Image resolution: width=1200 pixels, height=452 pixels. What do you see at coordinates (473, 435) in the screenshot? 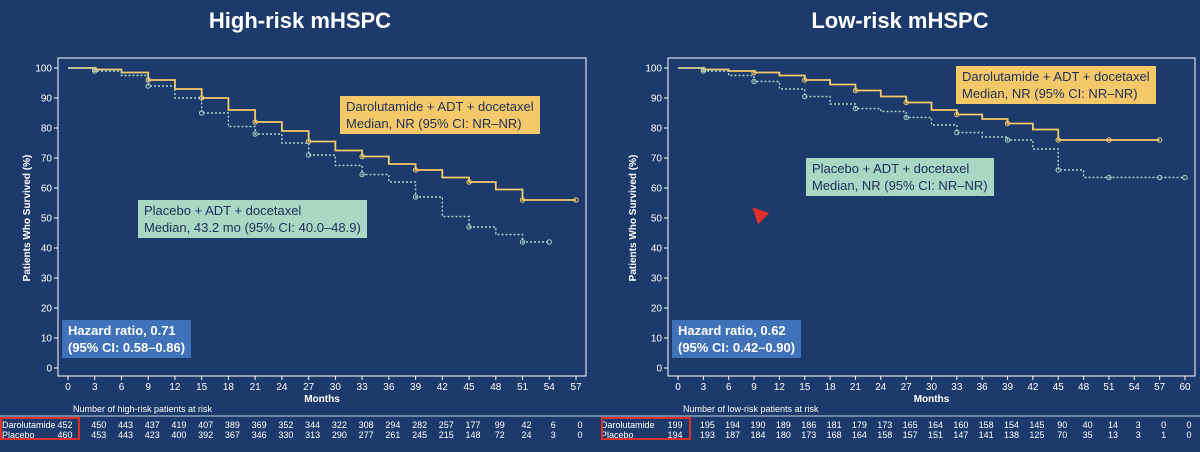
I see `risk-value: 148` at bounding box center [473, 435].